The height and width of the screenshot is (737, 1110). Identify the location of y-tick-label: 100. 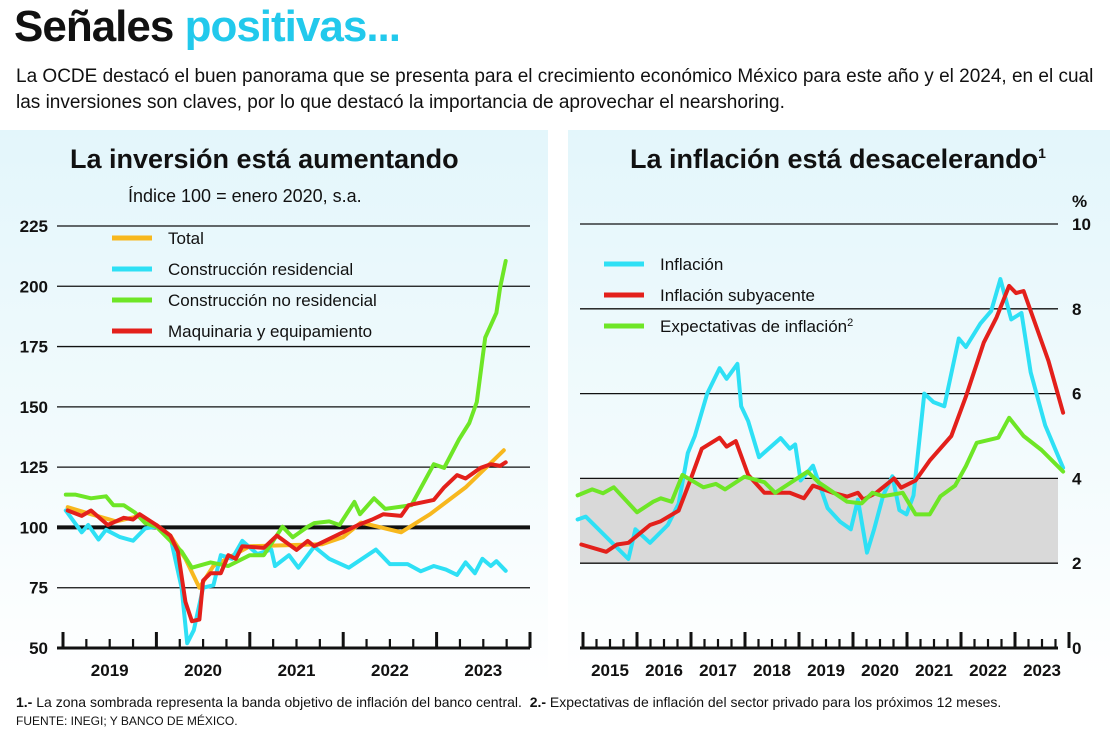
(34, 527).